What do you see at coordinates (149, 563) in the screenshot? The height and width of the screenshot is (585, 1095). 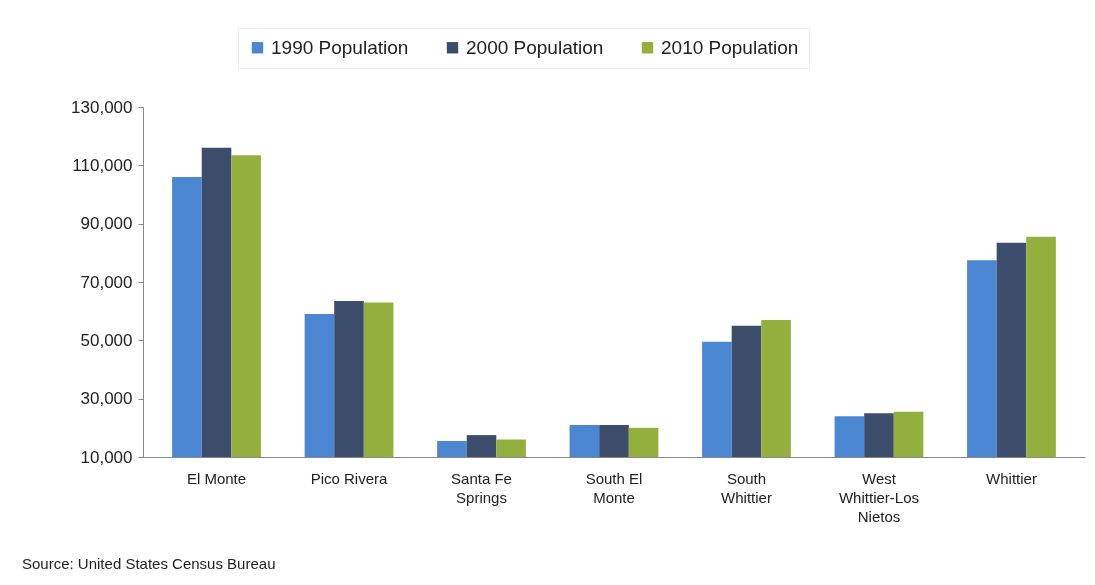 I see `source-note: Source: United States Census Bureau` at bounding box center [149, 563].